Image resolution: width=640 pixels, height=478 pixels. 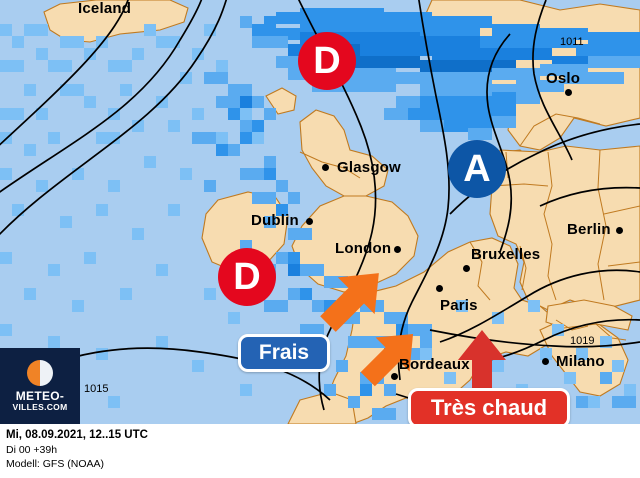 I want to click on city-label-milano: Milano, so click(x=573, y=362).